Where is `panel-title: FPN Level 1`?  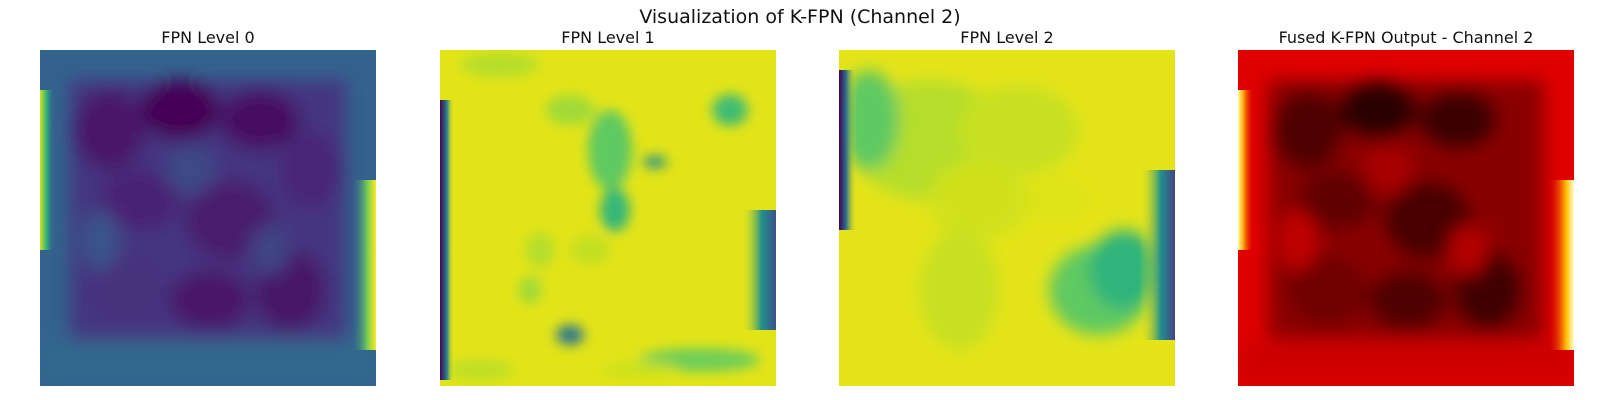
panel-title: FPN Level 1 is located at coordinates (608, 37).